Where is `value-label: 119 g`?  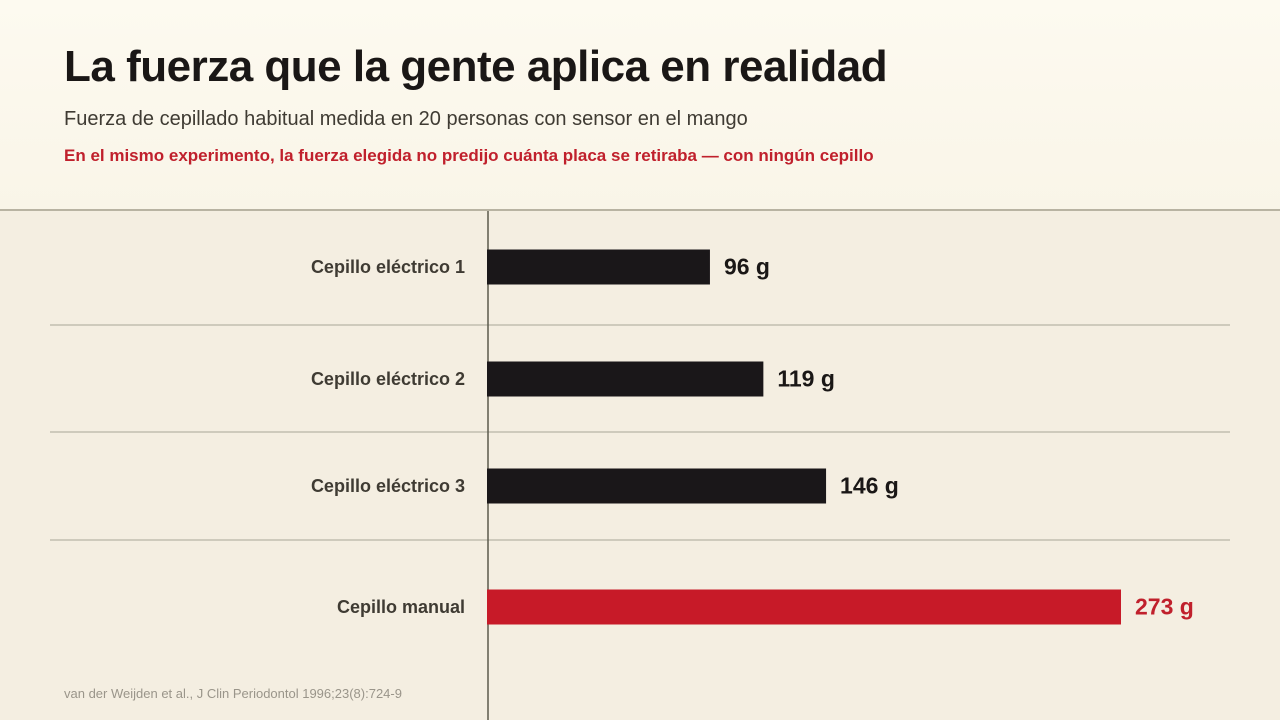 value-label: 119 g is located at coordinates (806, 379).